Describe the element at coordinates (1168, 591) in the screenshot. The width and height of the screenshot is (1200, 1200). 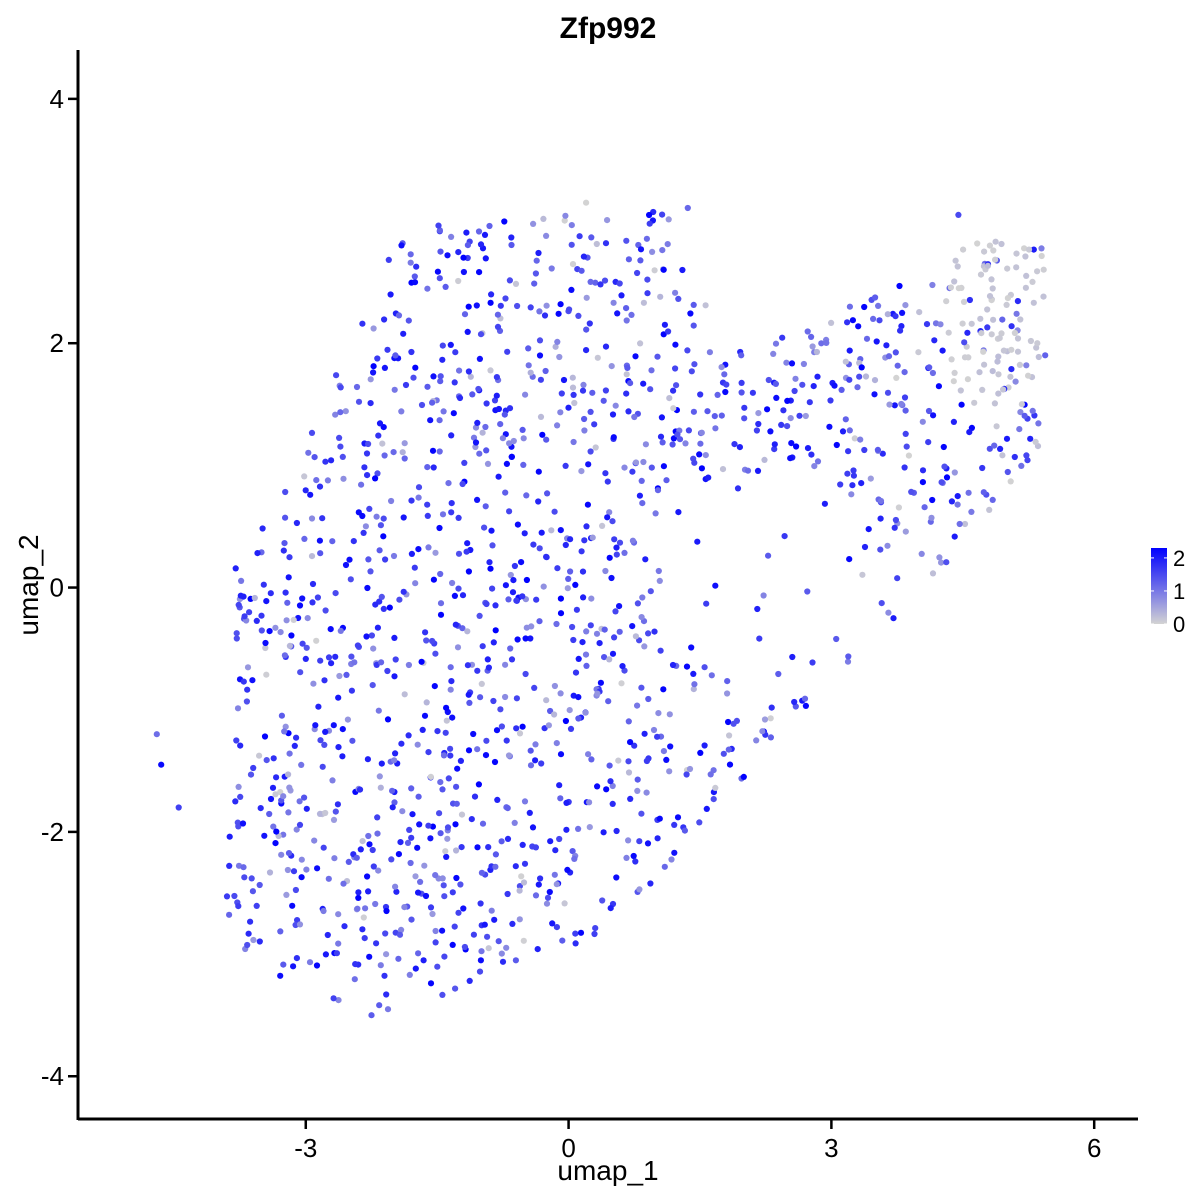
I see `colorbar-ticks: 0 1 2` at that location.